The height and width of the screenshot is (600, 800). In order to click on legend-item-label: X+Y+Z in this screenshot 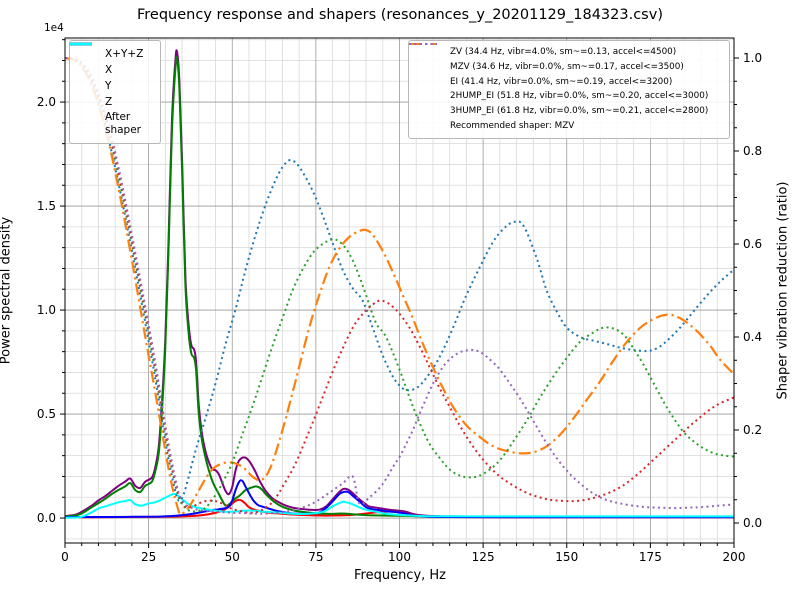, I will do `click(124, 53)`.